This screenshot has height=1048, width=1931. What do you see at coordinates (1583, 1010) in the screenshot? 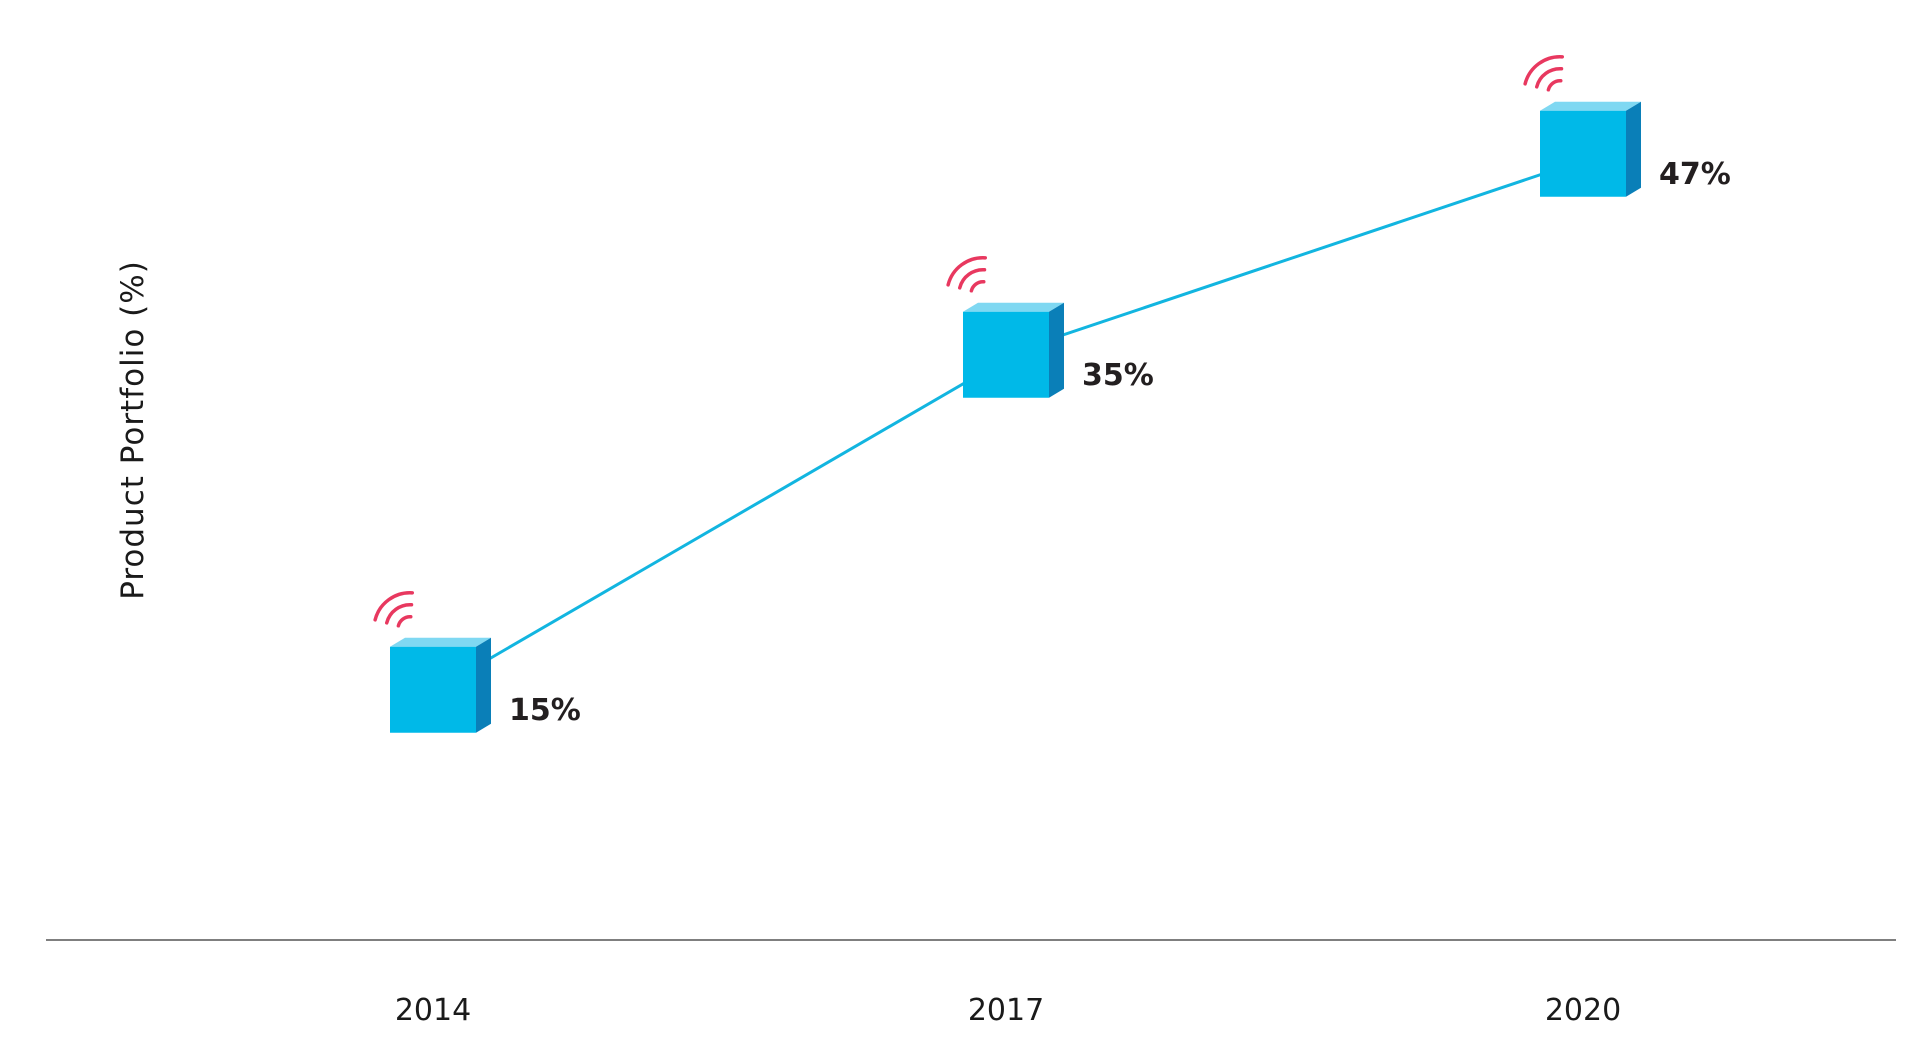
I see `x-tick-label: 2020` at bounding box center [1583, 1010].